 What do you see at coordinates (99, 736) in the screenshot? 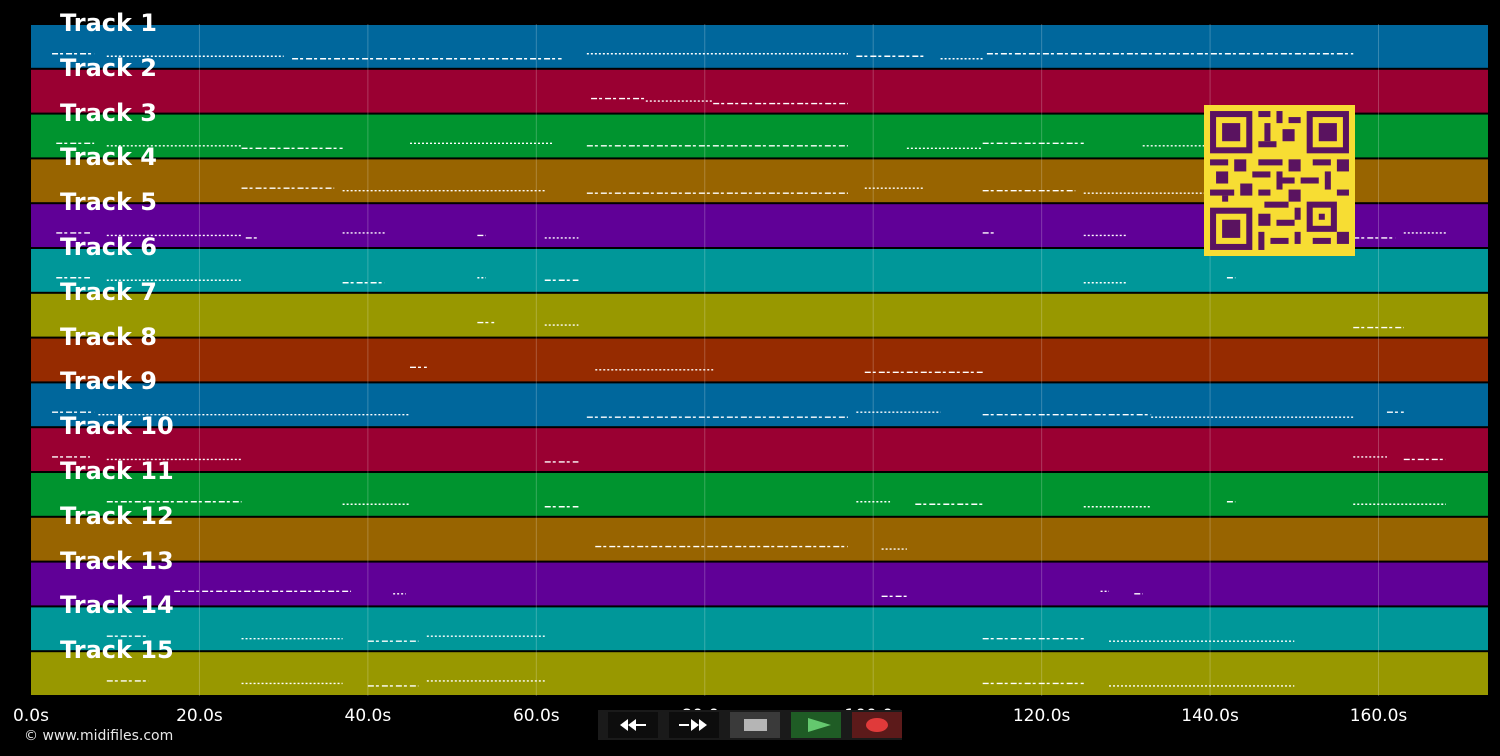
I see `copyright-text: © www.midifiles.com` at bounding box center [99, 736].